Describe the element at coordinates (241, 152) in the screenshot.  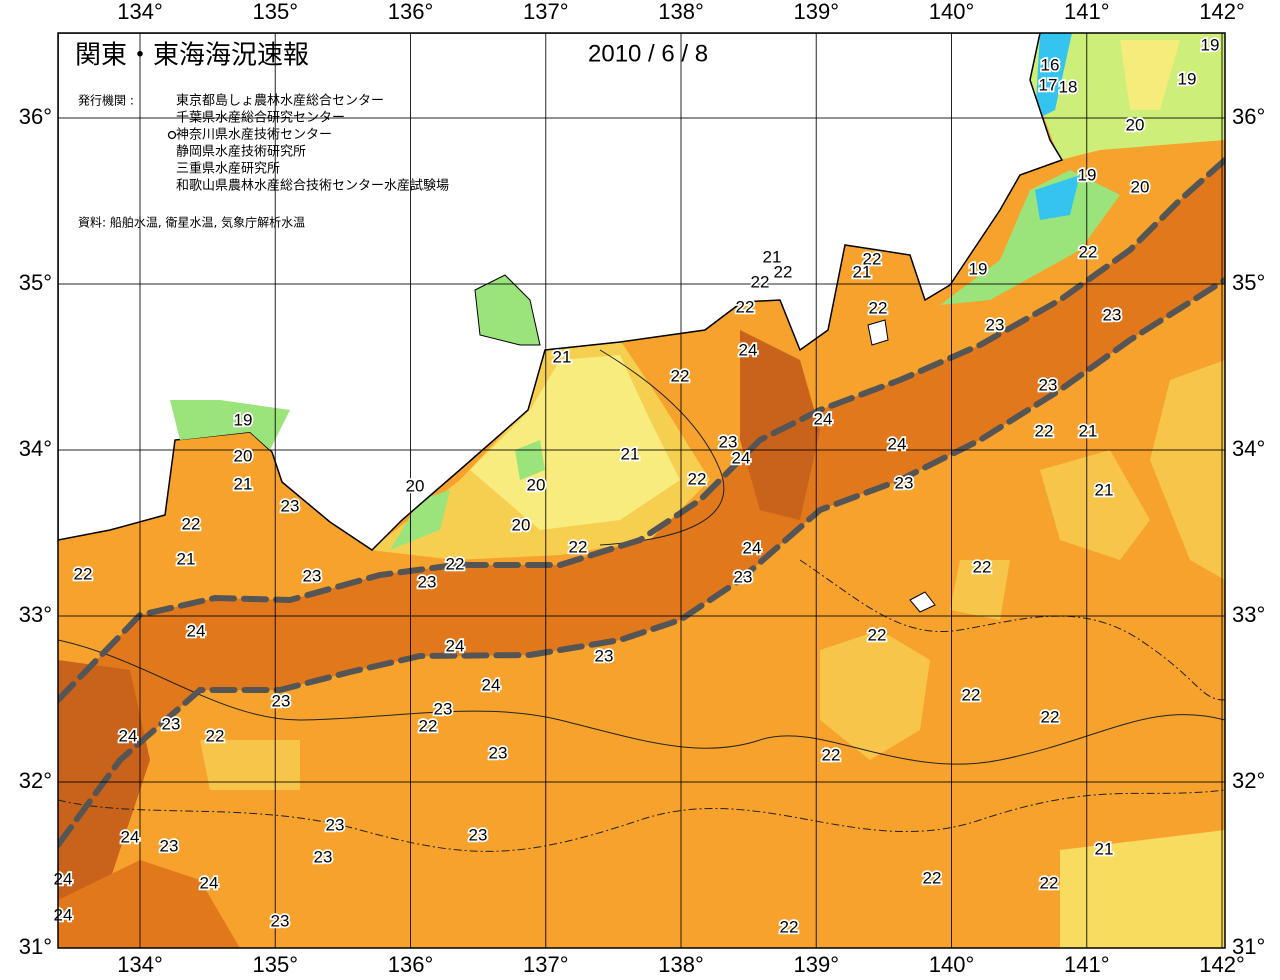
I see `issuer: 静岡県水産技術研究所` at that location.